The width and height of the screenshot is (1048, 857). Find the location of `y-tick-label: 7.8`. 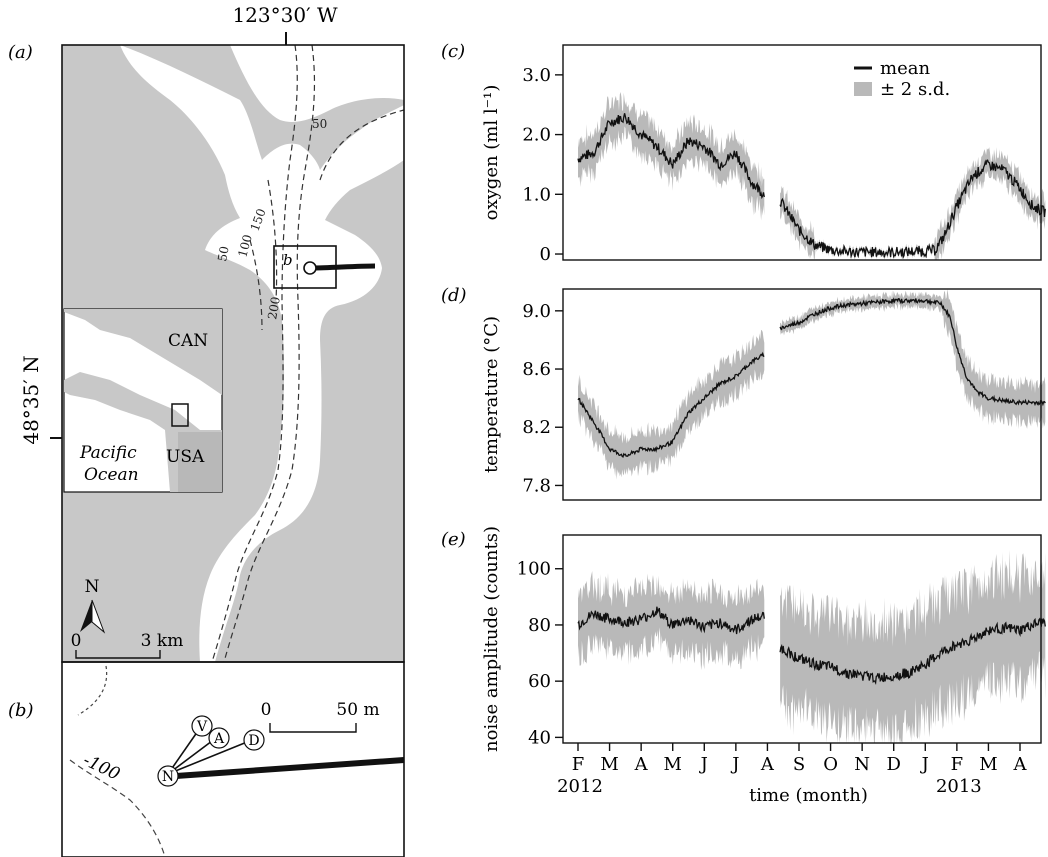

y-tick-label: 7.8 is located at coordinates (536, 485).